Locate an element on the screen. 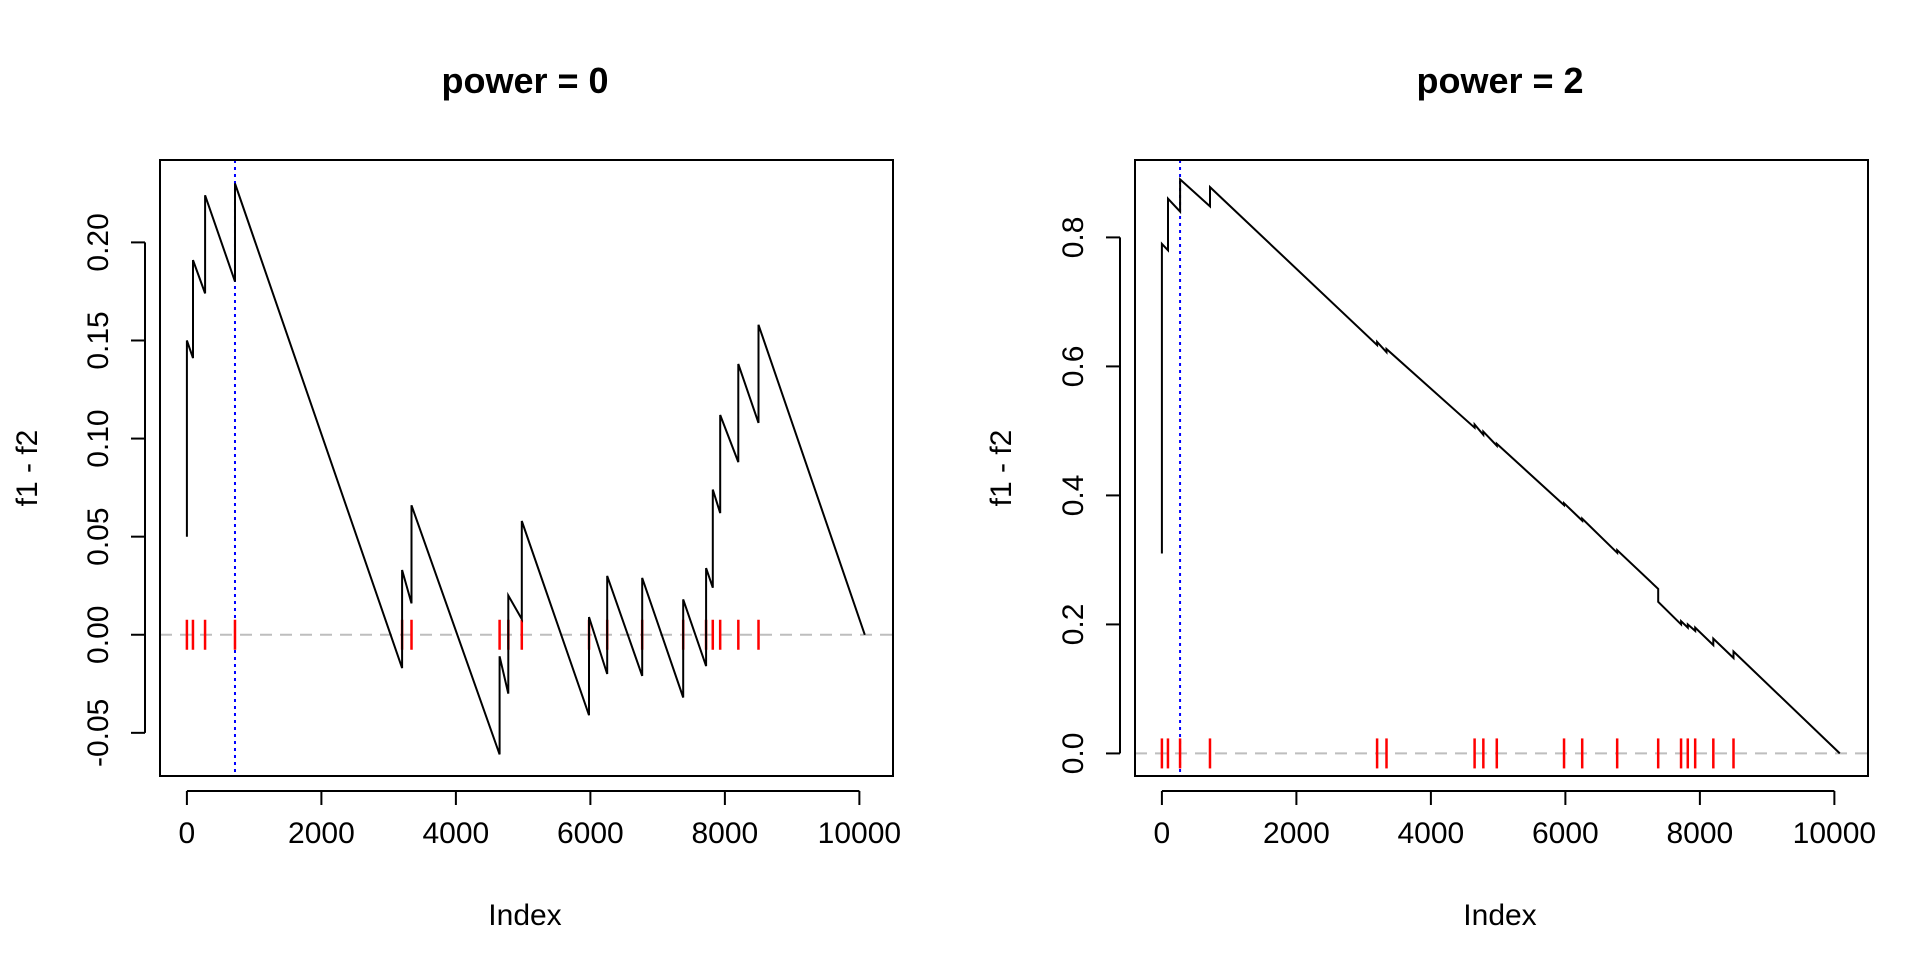 Image resolution: width=1920 pixels, height=960 pixels. y-tick-label: 0.8 is located at coordinates (1073, 238).